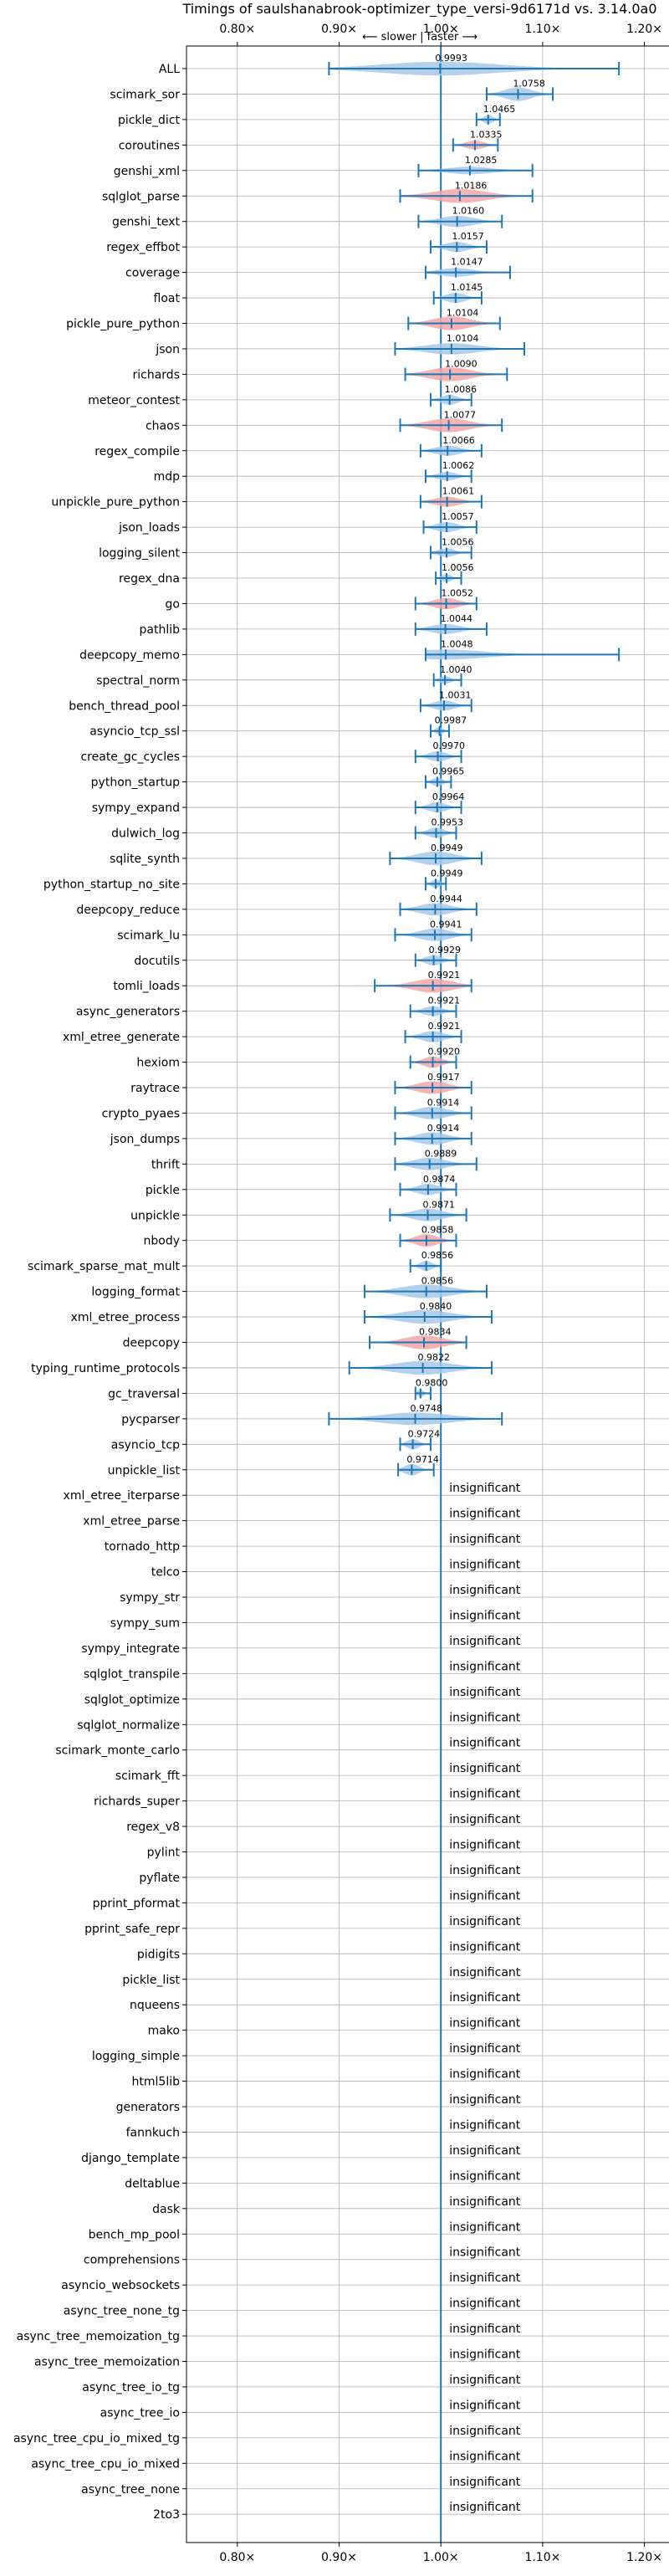 This screenshot has height=2576, width=669. I want to click on value-label-python_startup: 0.9965, so click(449, 772).